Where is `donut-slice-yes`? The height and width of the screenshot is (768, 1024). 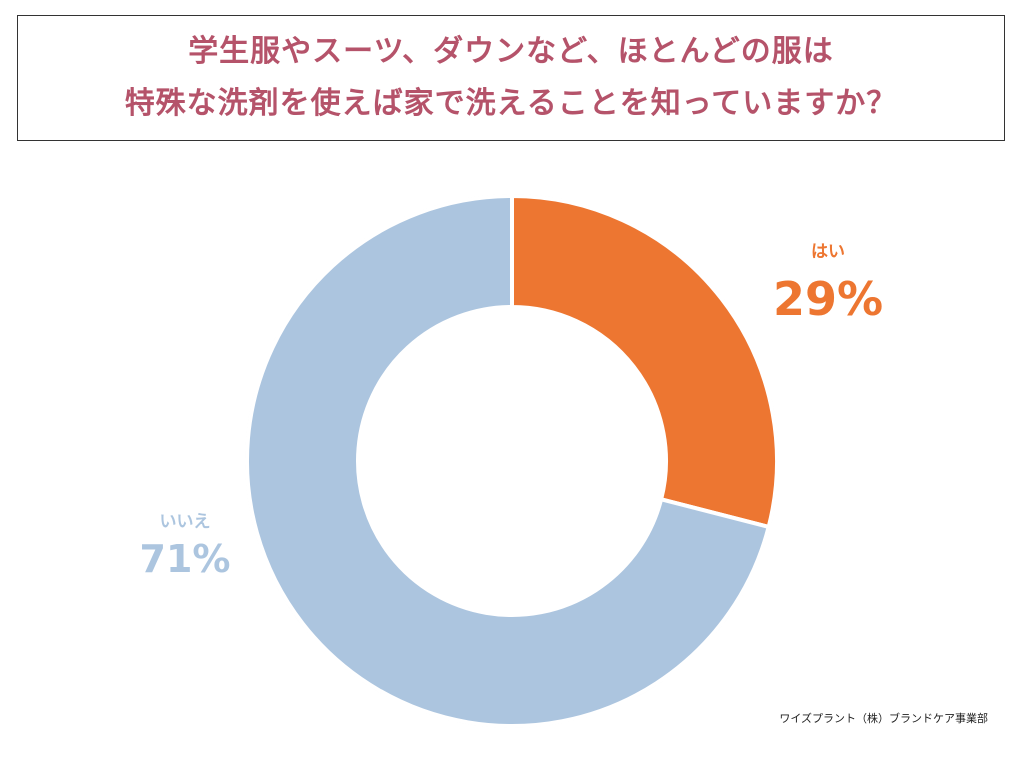 donut-slice-yes is located at coordinates (644, 361).